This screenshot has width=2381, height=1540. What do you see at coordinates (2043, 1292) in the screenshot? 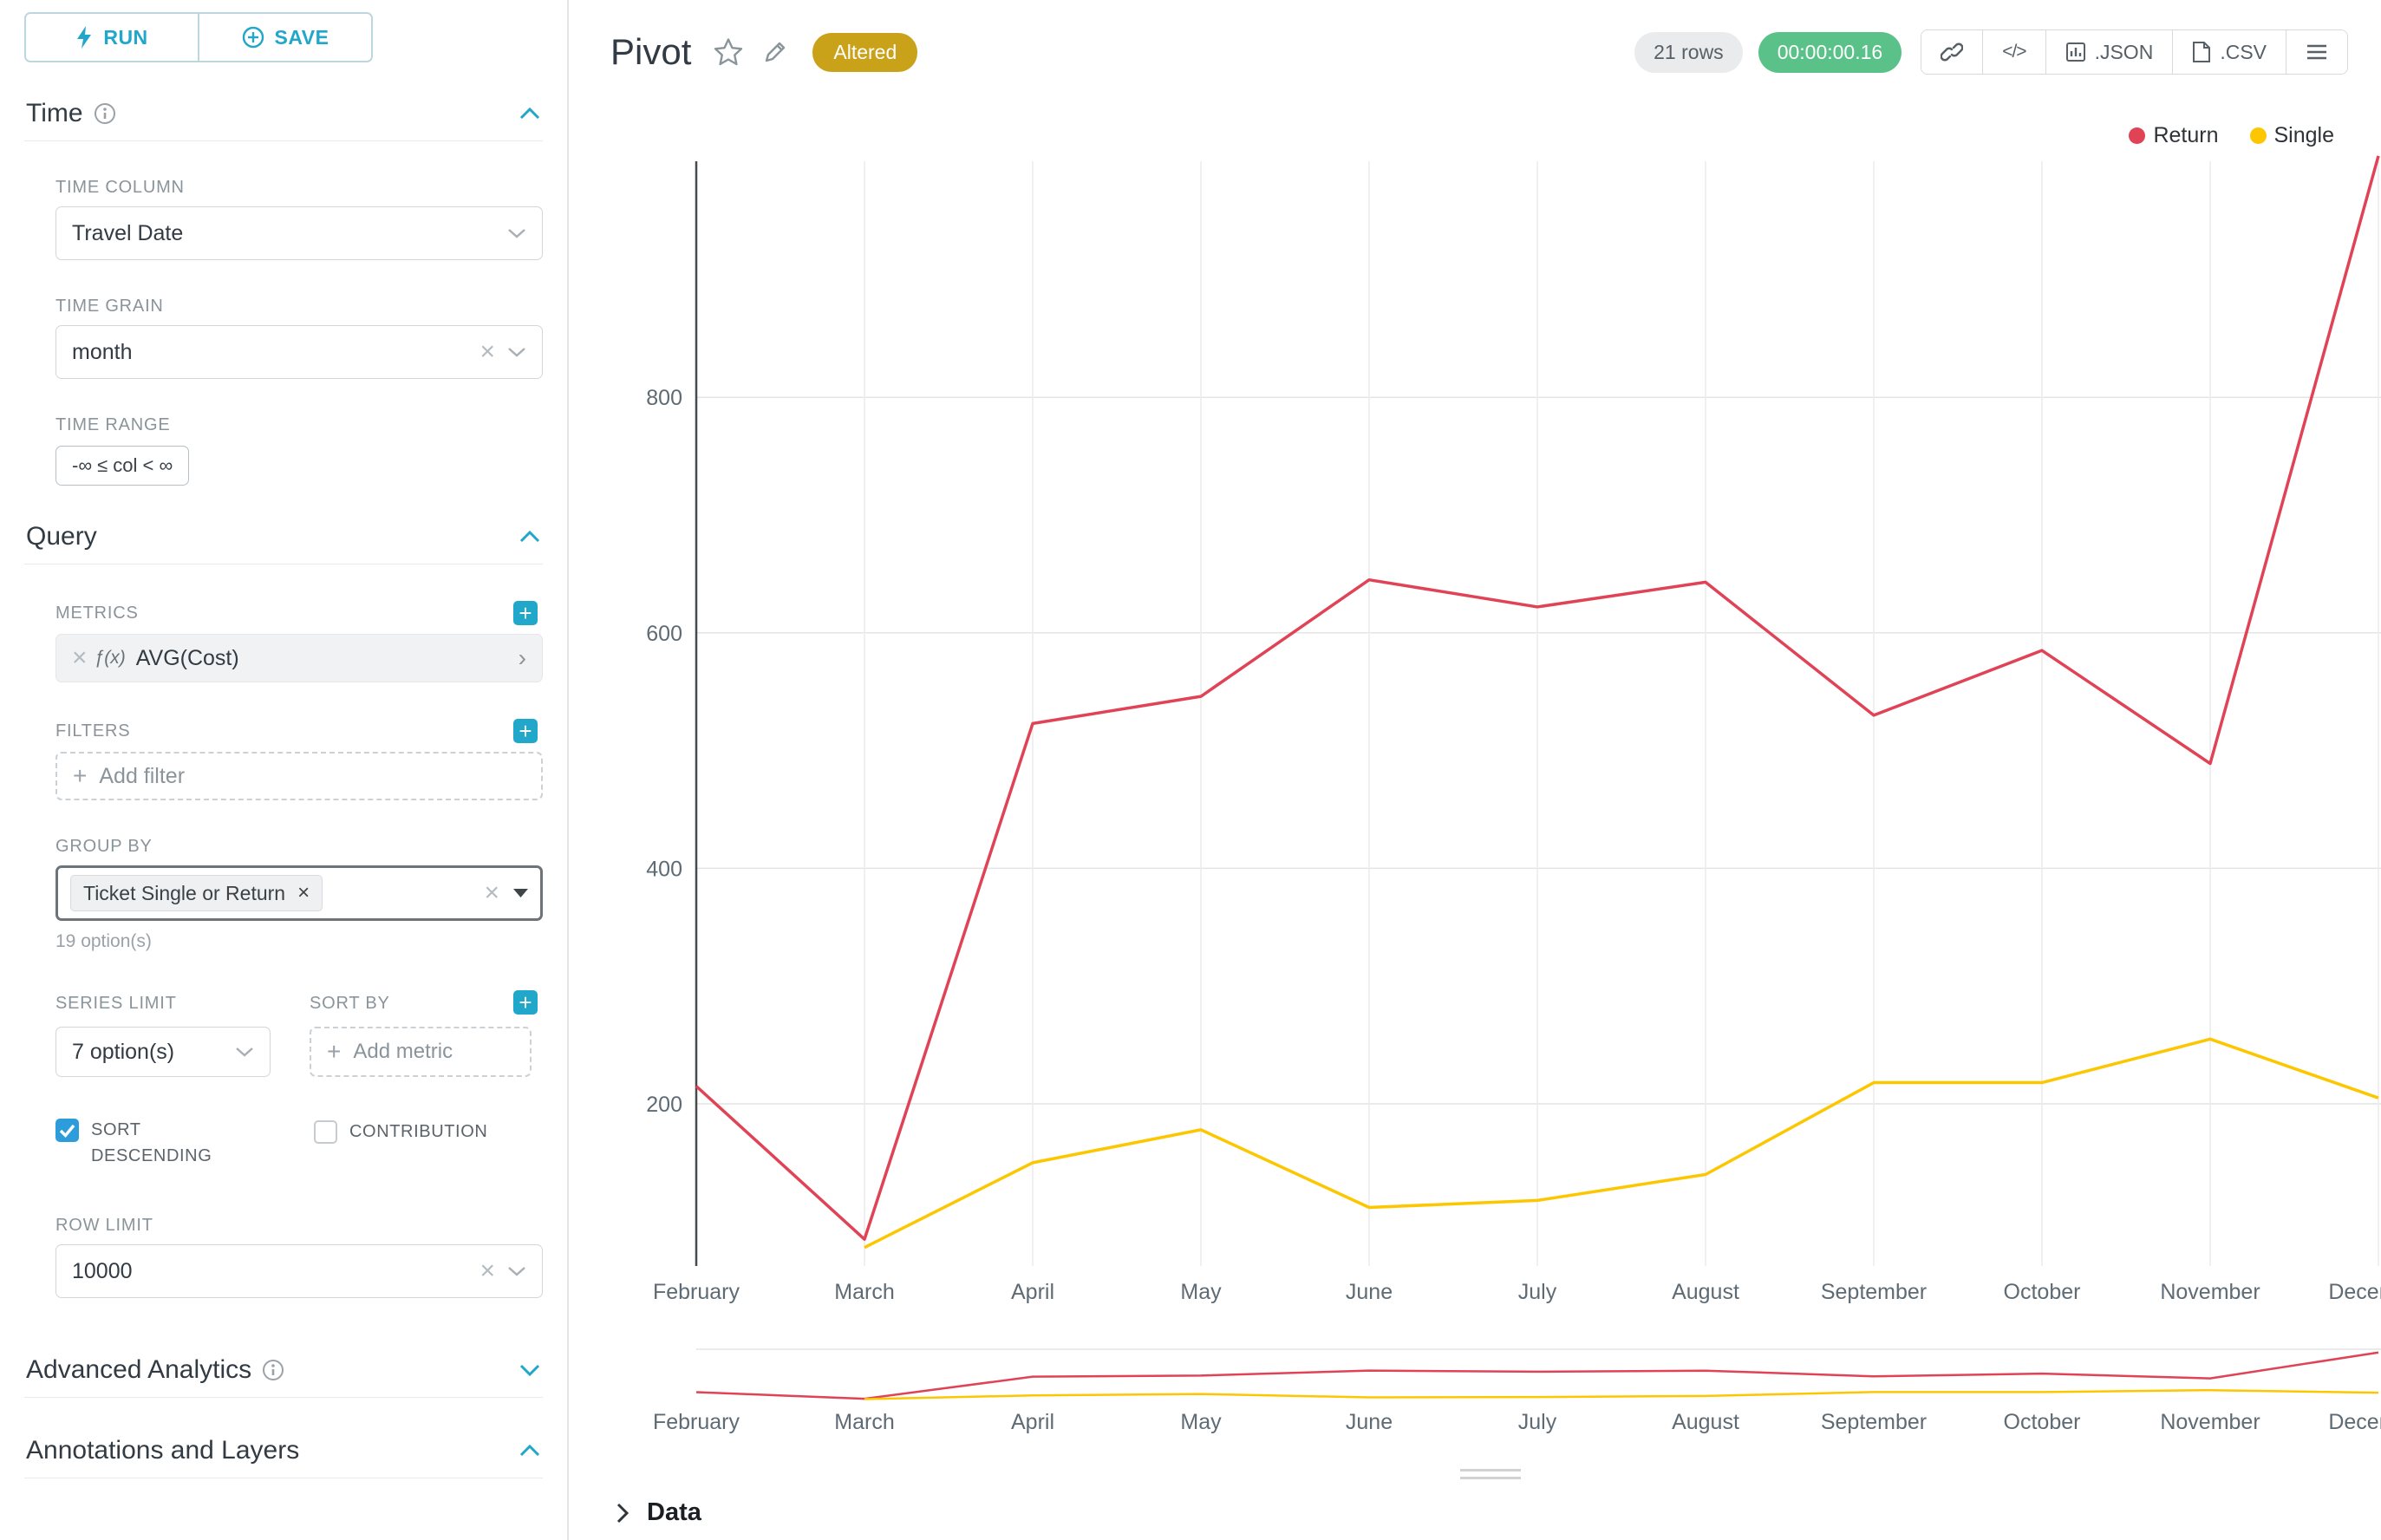
I see `x-axis-label: October` at bounding box center [2043, 1292].